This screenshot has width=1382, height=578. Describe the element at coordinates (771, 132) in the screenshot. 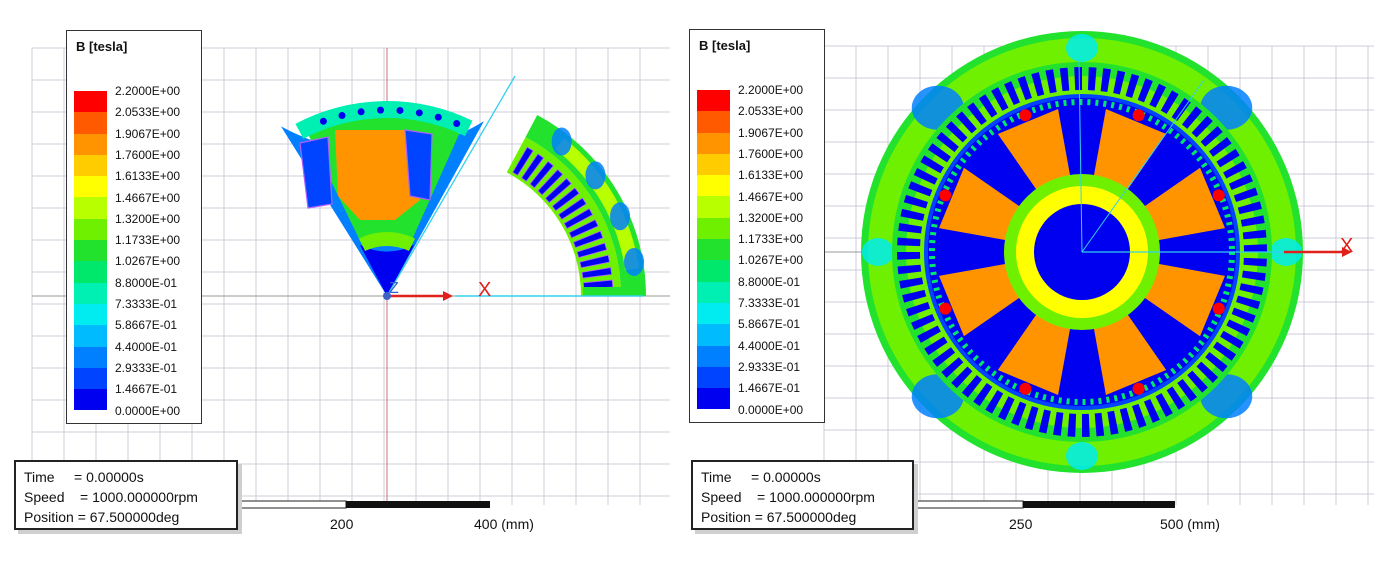

I see `legend-tick-label: 1.9067E+00` at that location.